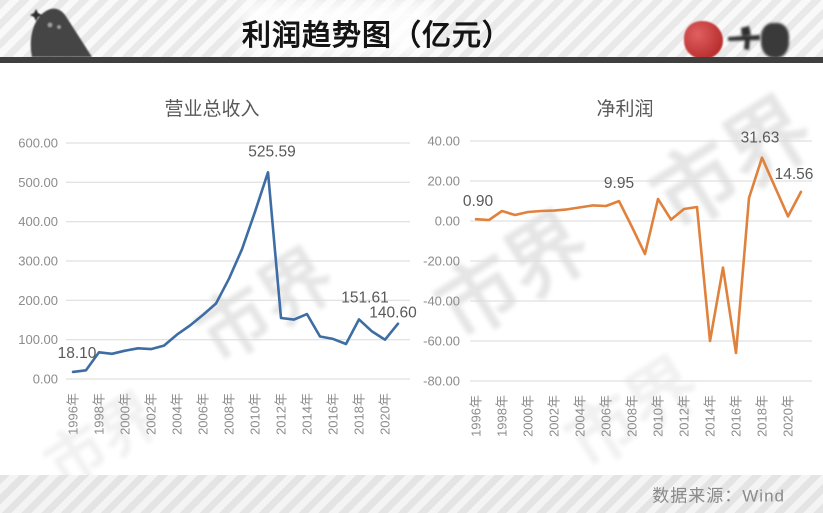 The width and height of the screenshot is (823, 513). What do you see at coordinates (760, 138) in the screenshot?
I see `data-label: 31.63` at bounding box center [760, 138].